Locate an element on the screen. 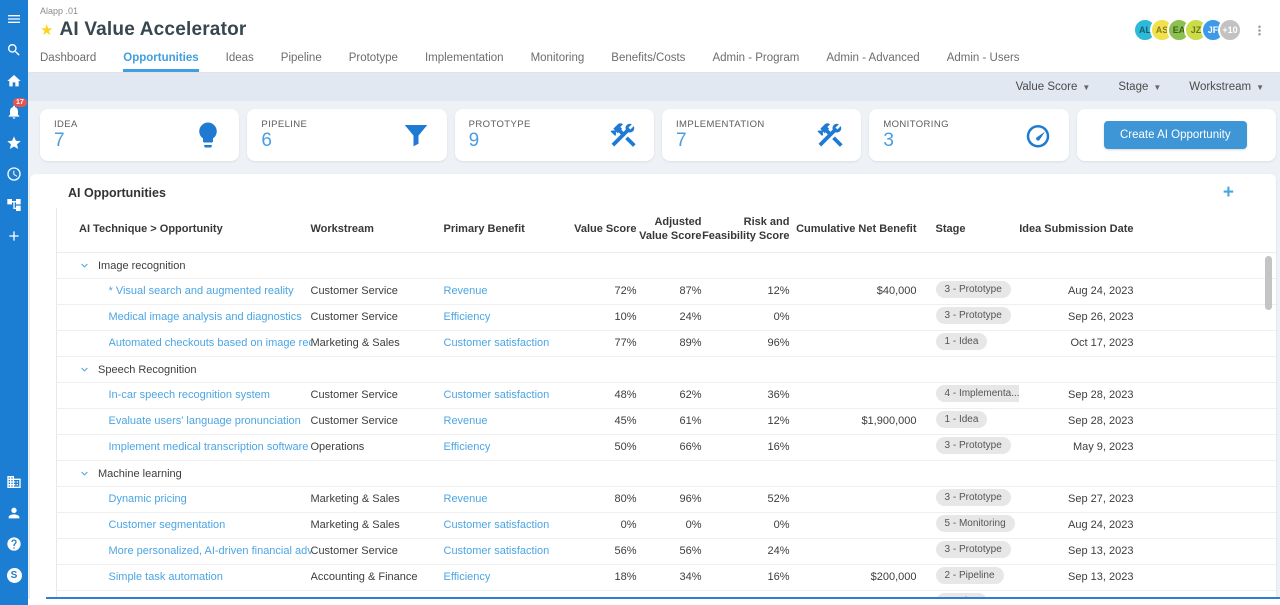 This screenshot has width=1280, height=605. stage-card-label: PIPELINE is located at coordinates (284, 124).